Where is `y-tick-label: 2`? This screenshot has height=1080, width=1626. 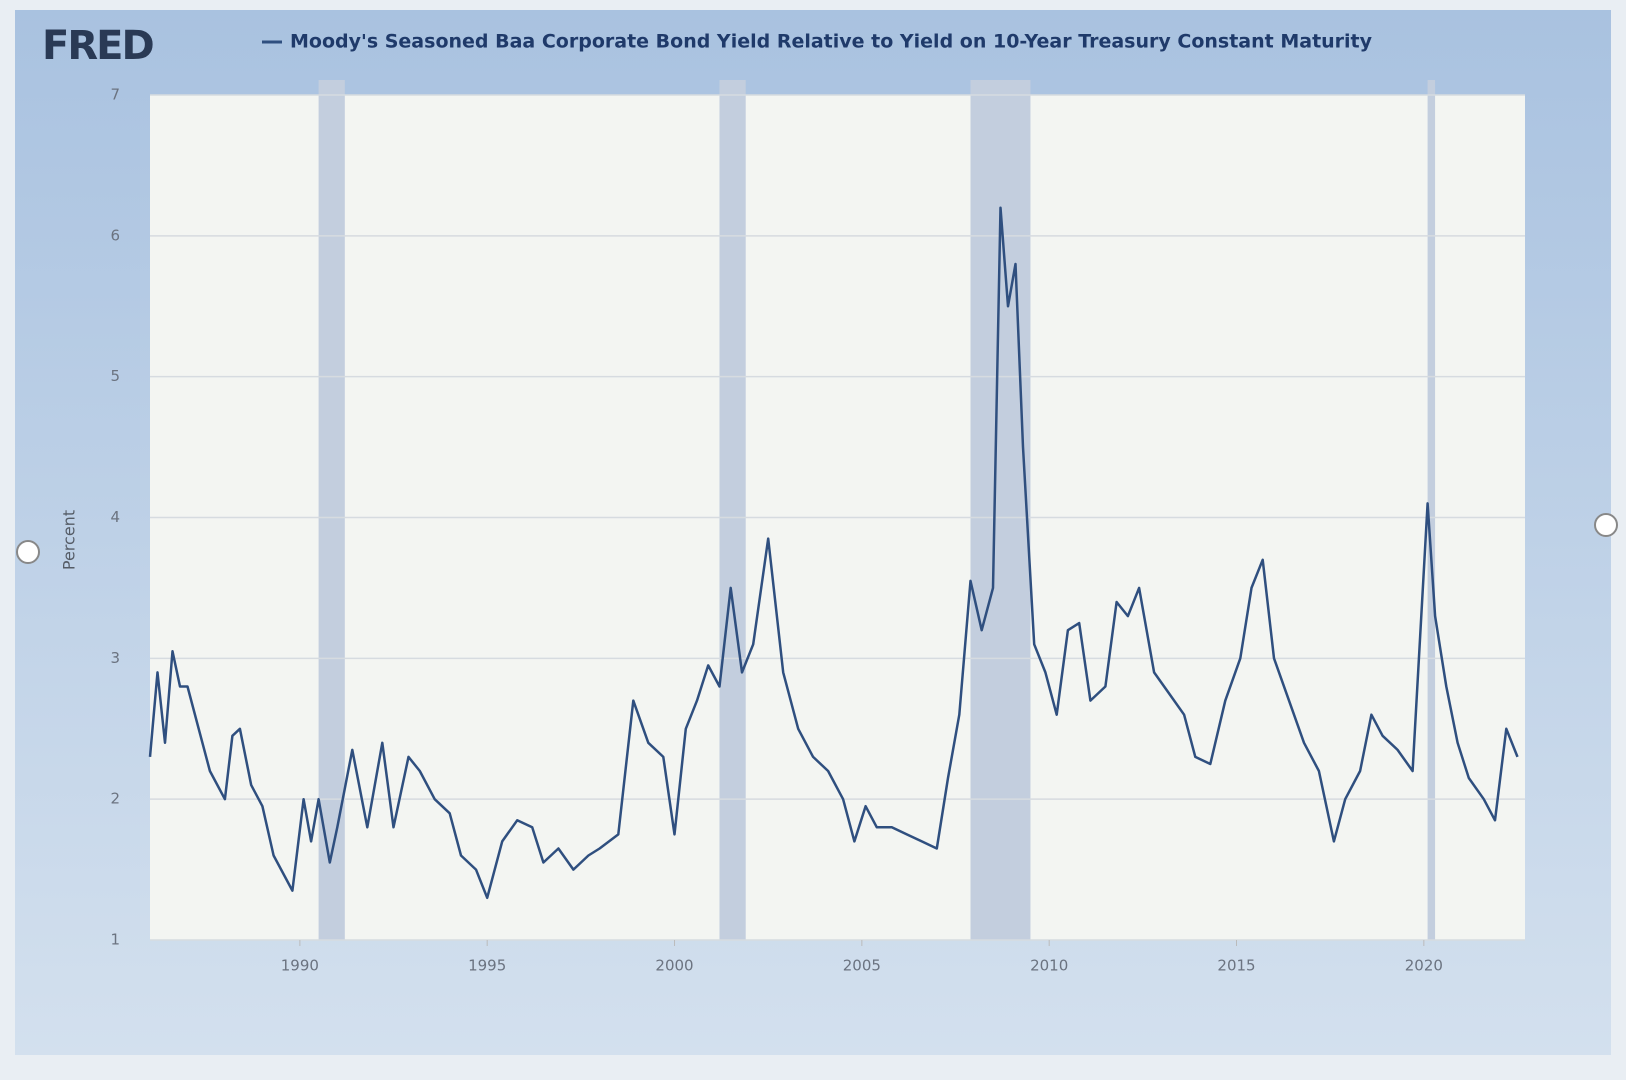
y-tick-label: 2 is located at coordinates (115, 799).